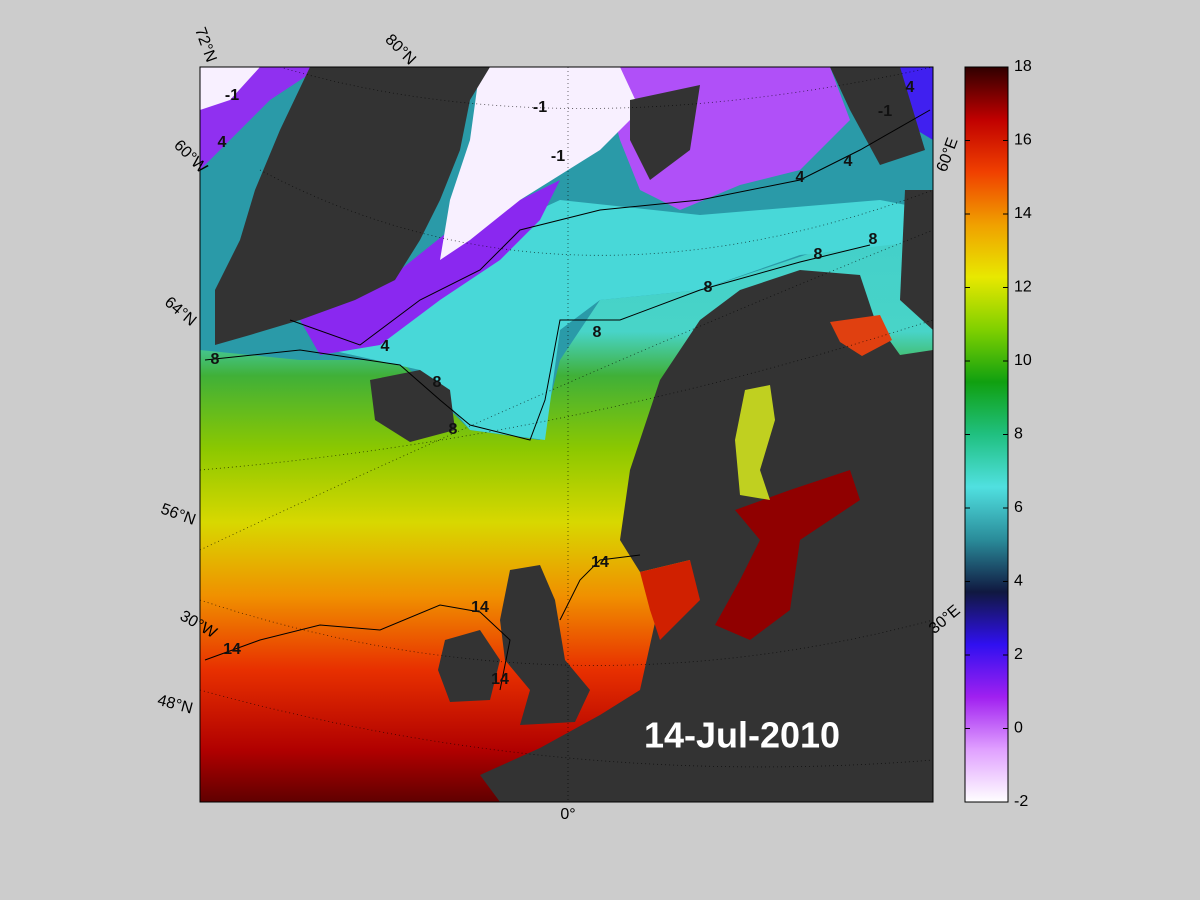  Describe the element at coordinates (177, 515) in the screenshot. I see `graticule-label: 56°N` at that location.